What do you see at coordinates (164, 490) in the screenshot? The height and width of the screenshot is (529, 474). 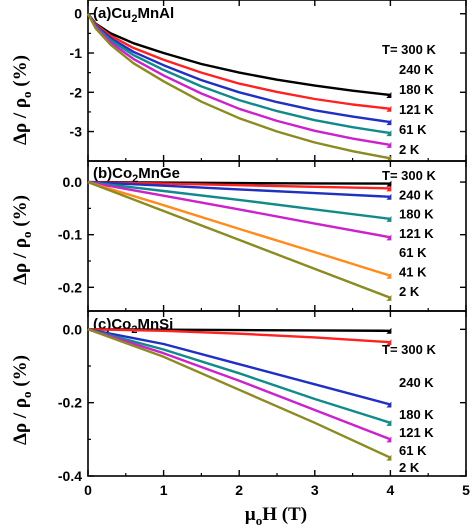 I see `x-tick-label: 1` at bounding box center [164, 490].